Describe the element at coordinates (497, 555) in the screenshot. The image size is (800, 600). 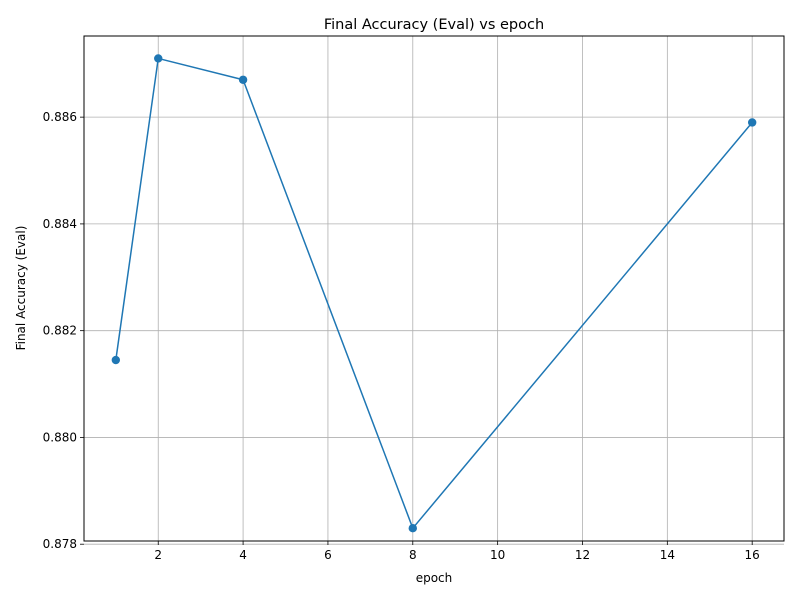
I see `x-tick-label: 10` at that location.